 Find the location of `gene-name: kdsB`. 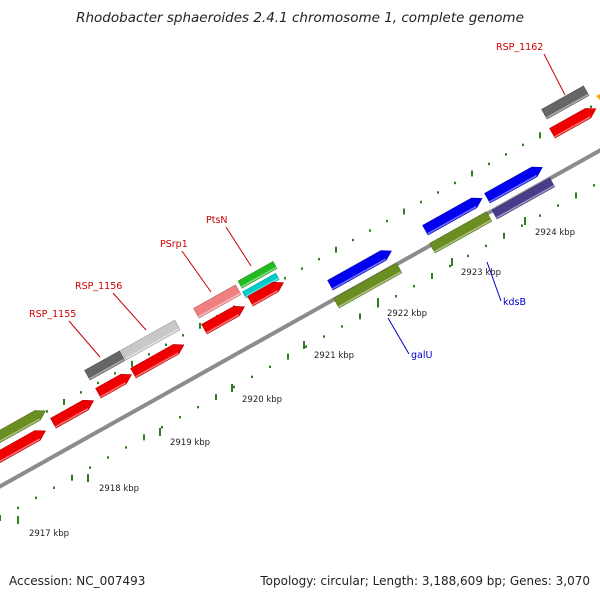

gene-name: kdsB is located at coordinates (514, 302).